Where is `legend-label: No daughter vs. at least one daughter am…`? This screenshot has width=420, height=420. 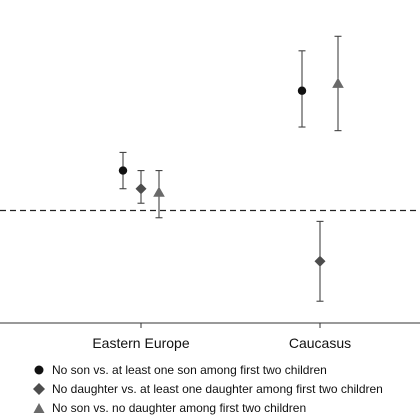 legend-label: No daughter vs. at least one daughter am… is located at coordinates (217, 388).